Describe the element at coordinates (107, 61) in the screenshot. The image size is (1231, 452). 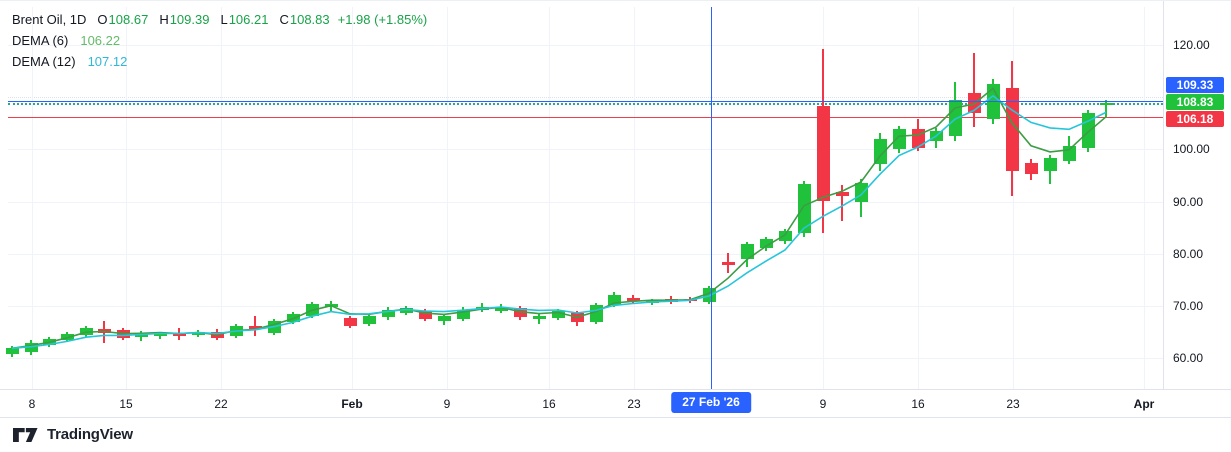
I see `indicator-value: 107.12` at that location.